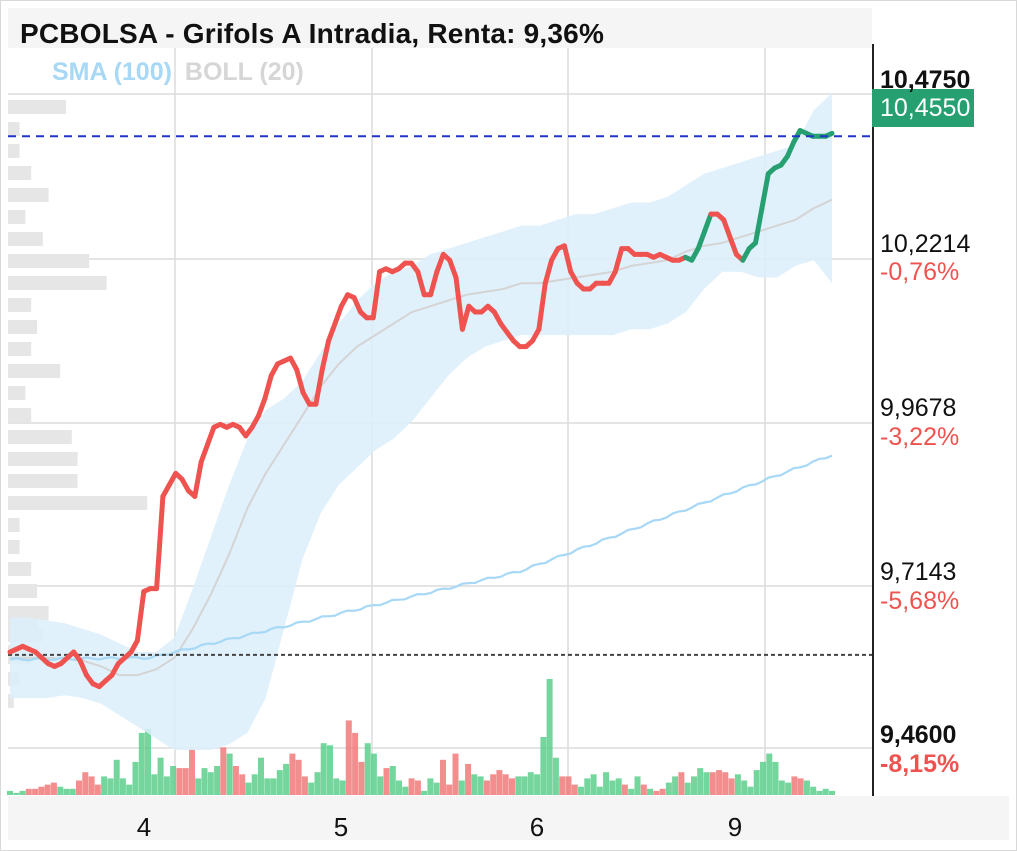  What do you see at coordinates (112, 72) in the screenshot?
I see `legend-sma: SMA (100)` at bounding box center [112, 72].